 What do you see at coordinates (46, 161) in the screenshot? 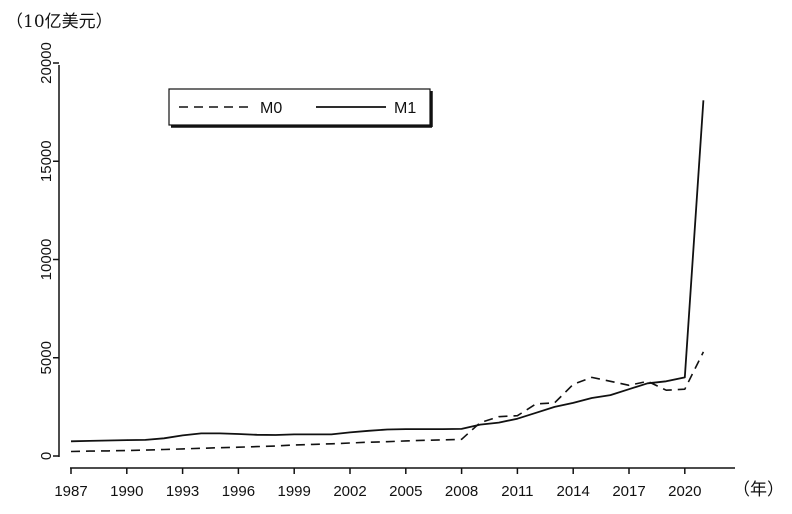
I see `y-tick-label: 15000` at bounding box center [46, 161].